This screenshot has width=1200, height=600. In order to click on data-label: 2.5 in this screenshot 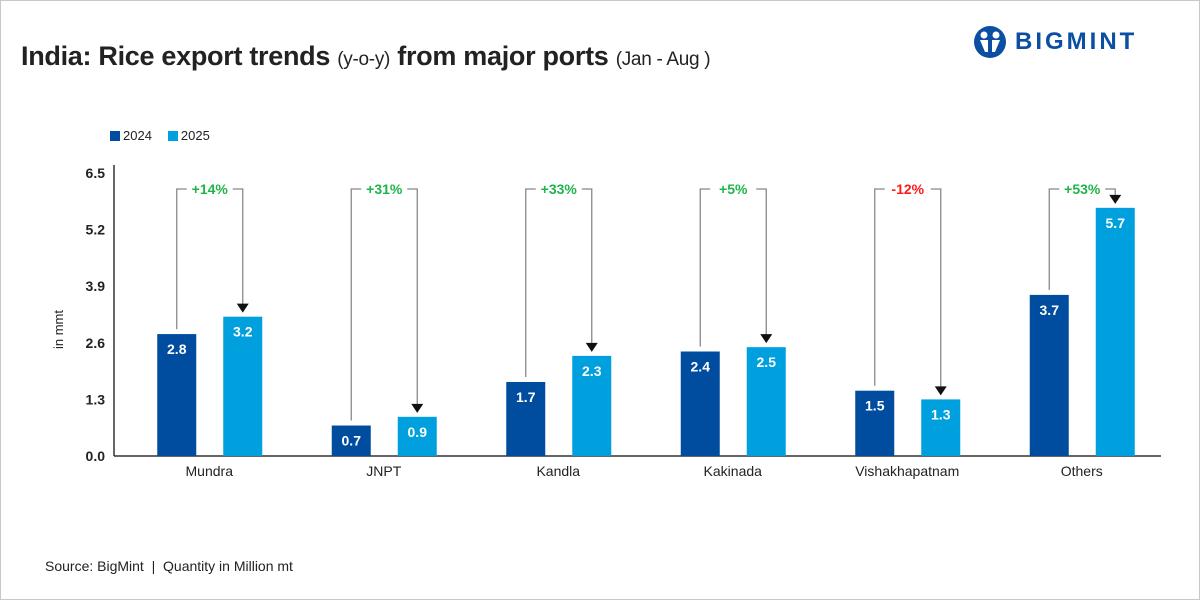, I will do `click(767, 362)`.